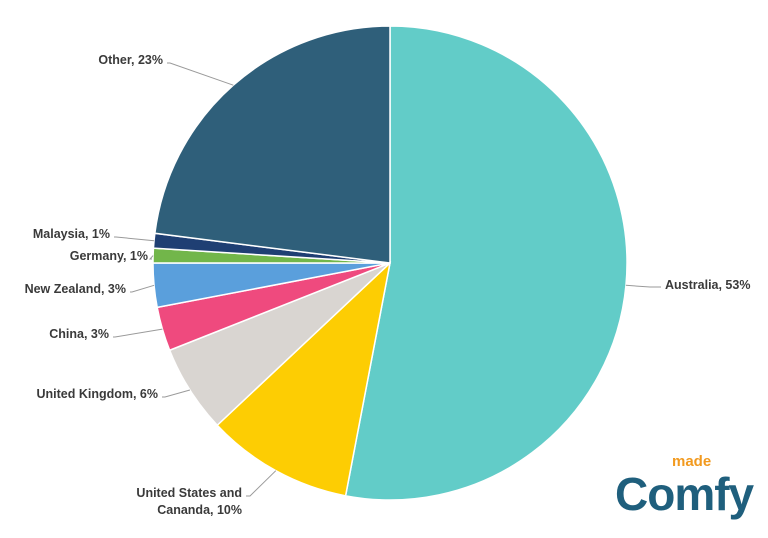 The width and height of the screenshot is (768, 538). Describe the element at coordinates (71, 234) in the screenshot. I see `slice-label-6: Malaysia, 1%` at that location.